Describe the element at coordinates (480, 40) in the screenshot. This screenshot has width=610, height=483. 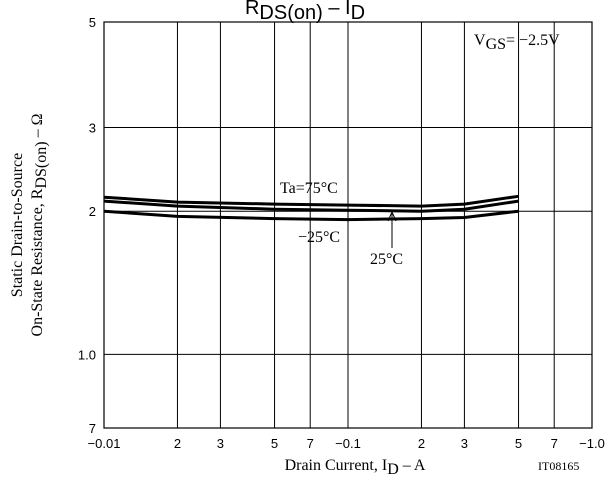
I see `text-part: V` at that location.